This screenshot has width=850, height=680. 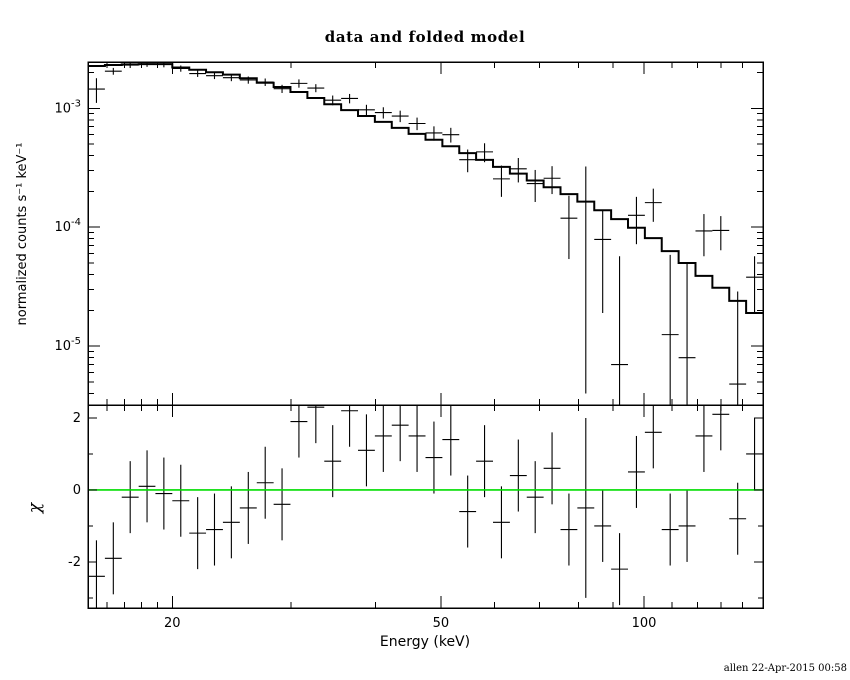 I want to click on y-tick-label-counts: 10⁻⁴, so click(x=67, y=226).